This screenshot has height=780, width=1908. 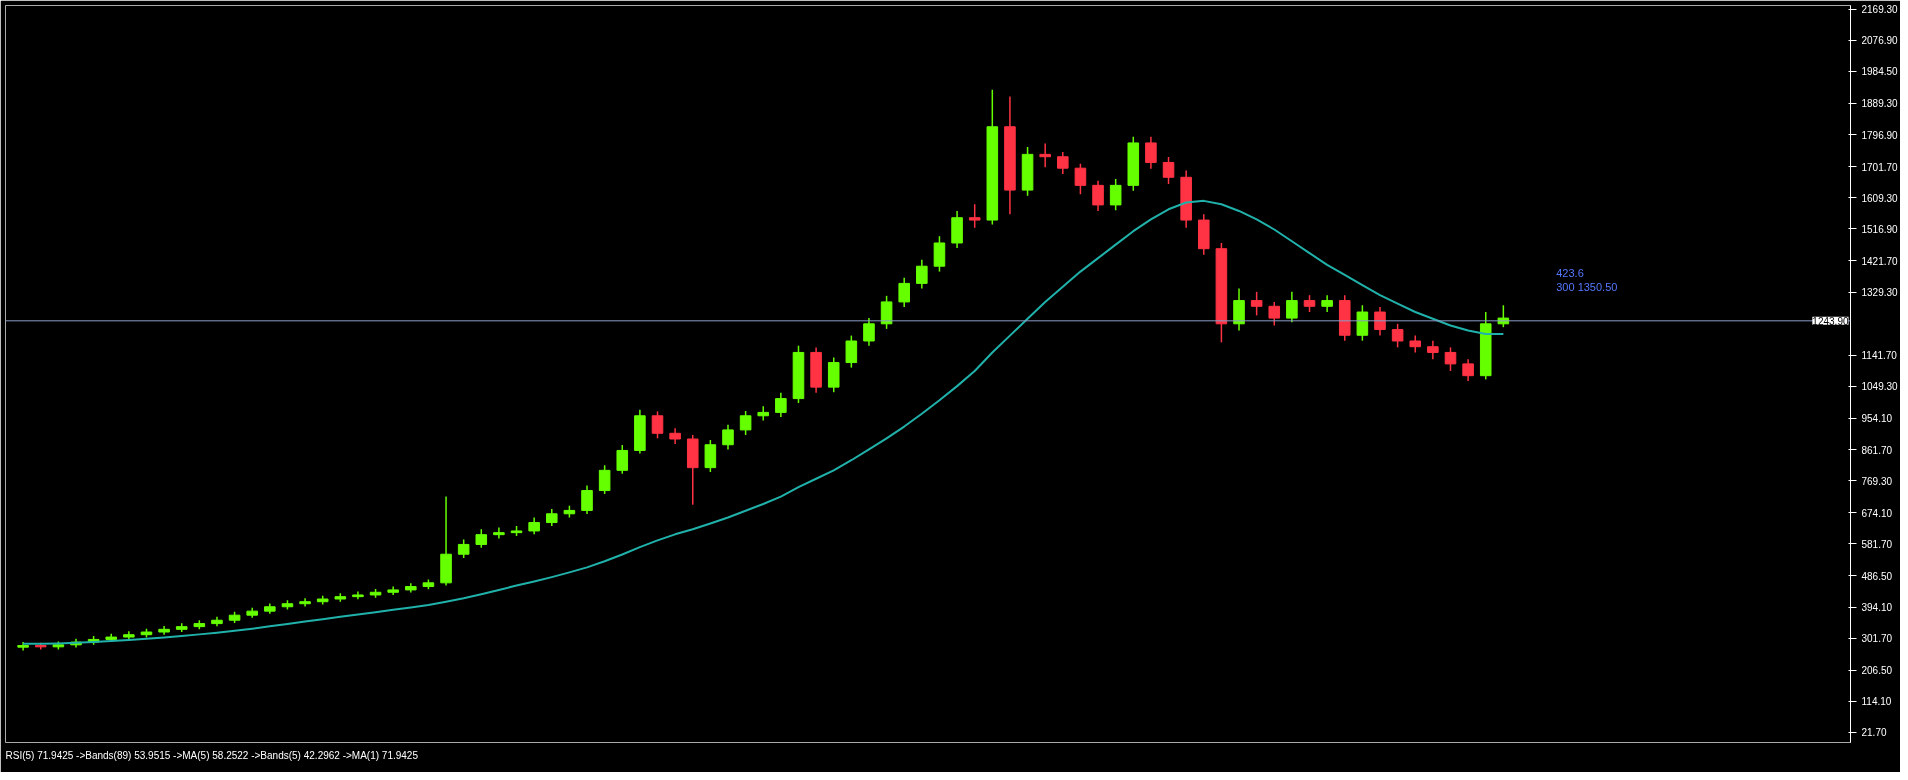 I want to click on text: RSI(5) 71.9425 ->Bands(89) 53.9515 ->MA(5) 58.2522 ->Bands(5) 42.2962 ->MA(1) 71.9425, so click(x=212, y=755).